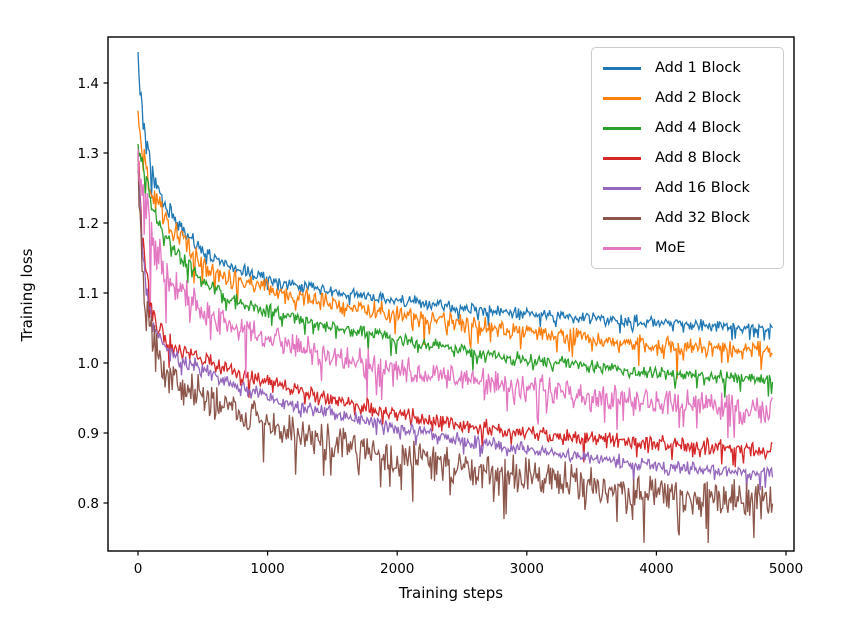  I want to click on legend-label: Add 32 Block, so click(702, 218).